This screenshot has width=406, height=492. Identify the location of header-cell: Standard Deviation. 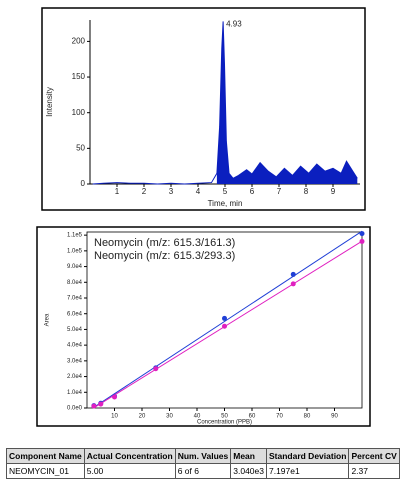
(307, 456).